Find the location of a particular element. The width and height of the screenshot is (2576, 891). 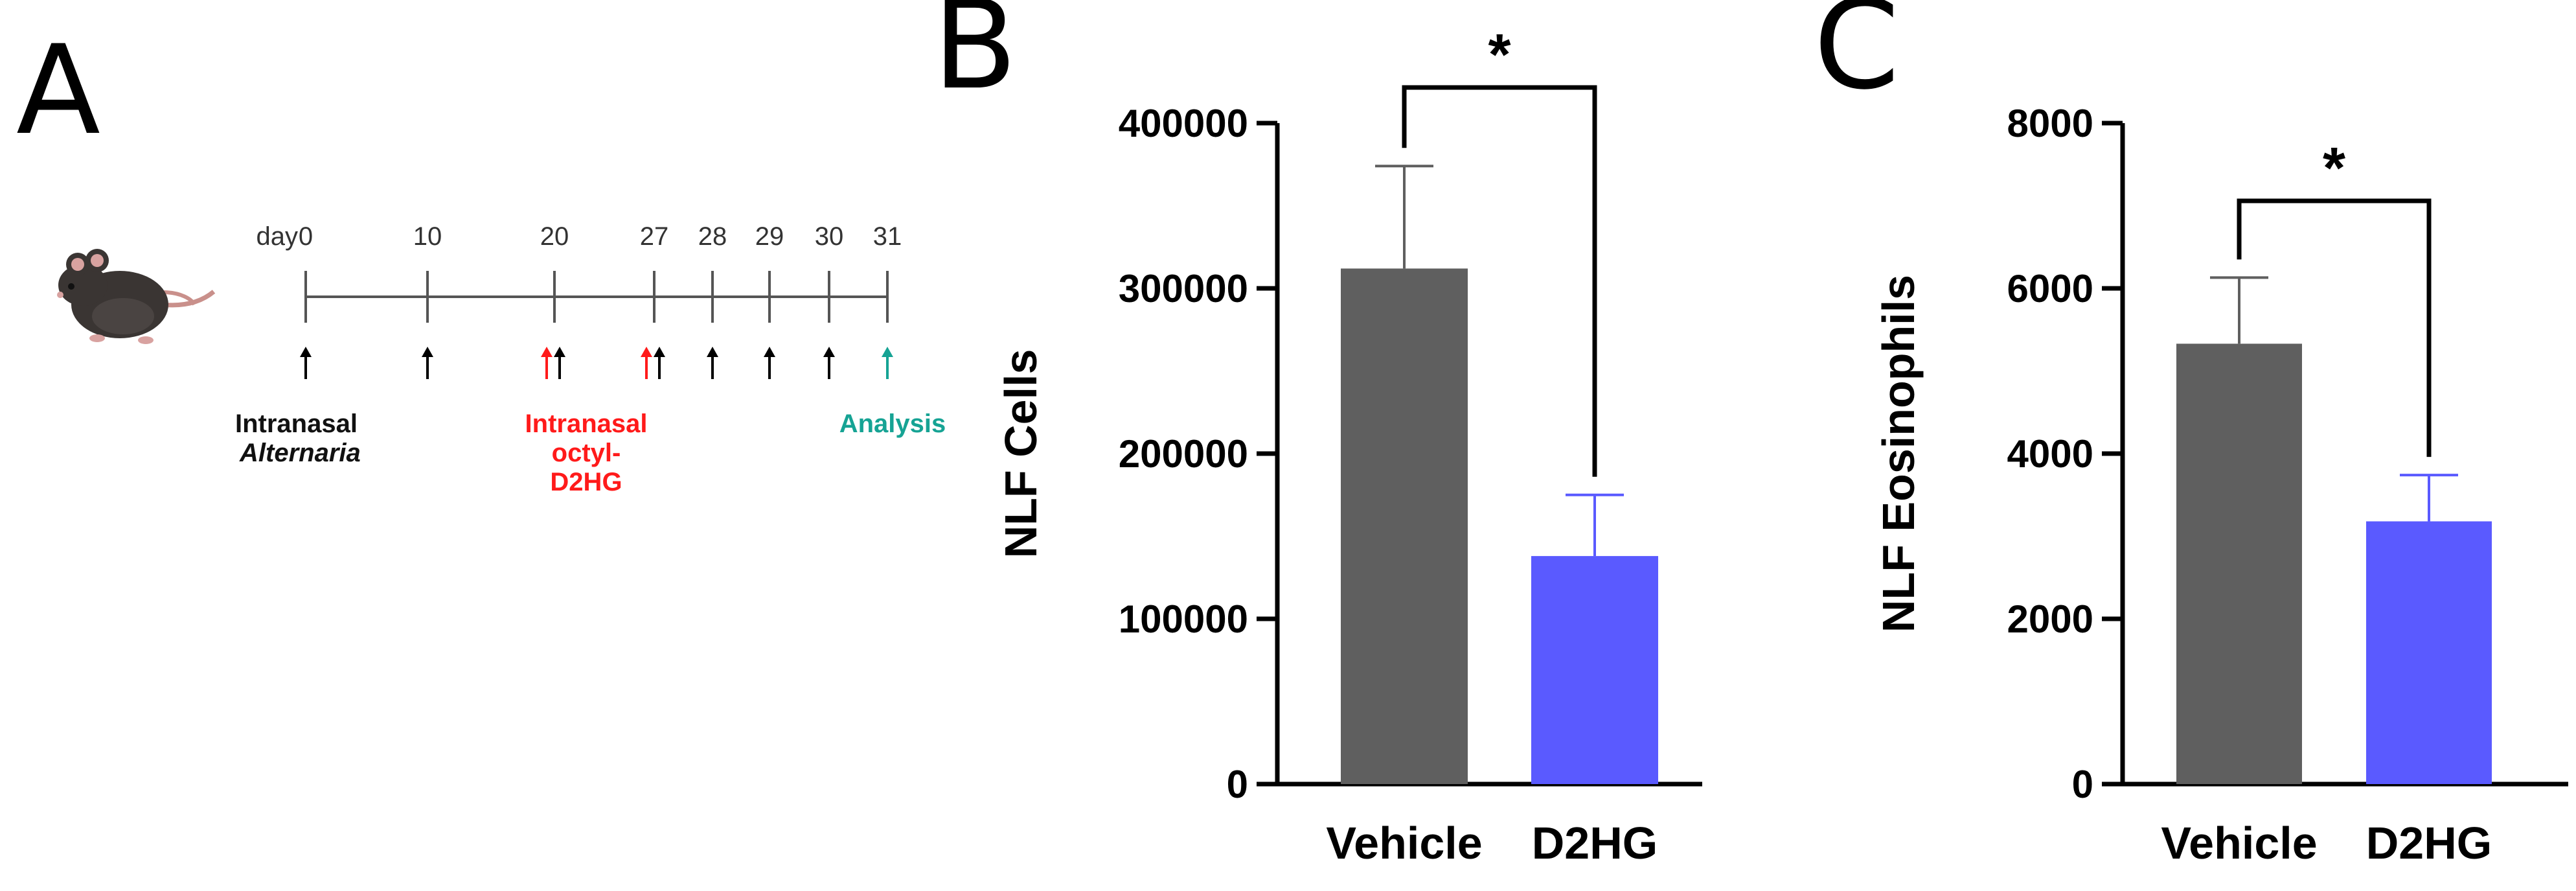

timeline-day-label: 30 is located at coordinates (830, 236).